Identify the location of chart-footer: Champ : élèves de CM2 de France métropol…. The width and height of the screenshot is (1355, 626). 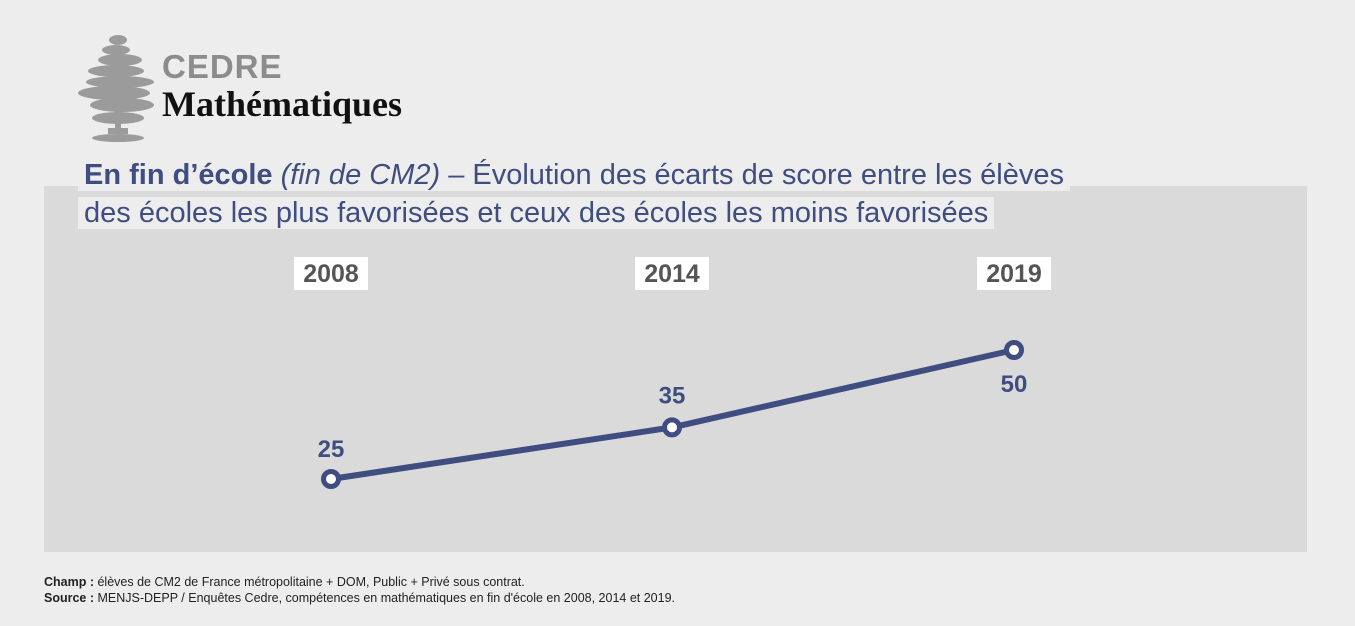
(359, 590).